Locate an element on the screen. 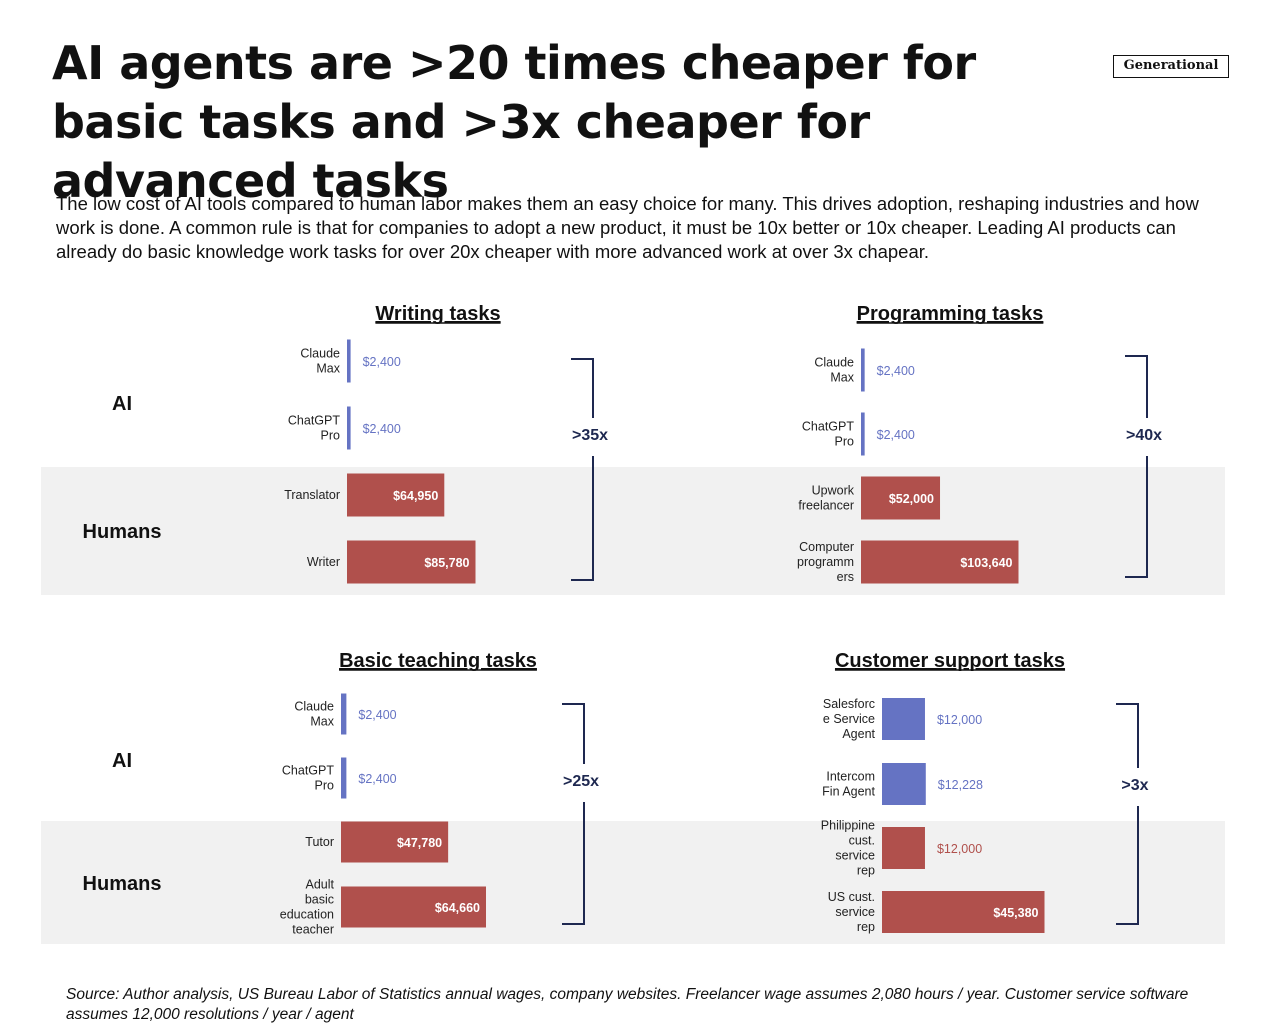 Image resolution: width=1275 pixels, height=1025 pixels. chart-4-category-label: Intercom is located at coordinates (850, 777).